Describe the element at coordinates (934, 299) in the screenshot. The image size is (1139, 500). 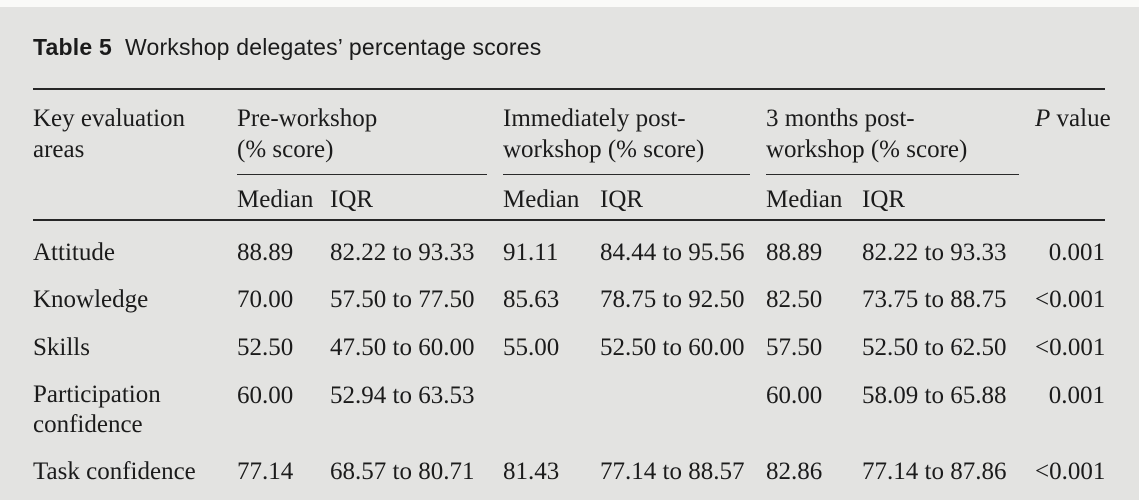
I see `cell-3m-iqr: 73.75 to 88.75` at that location.